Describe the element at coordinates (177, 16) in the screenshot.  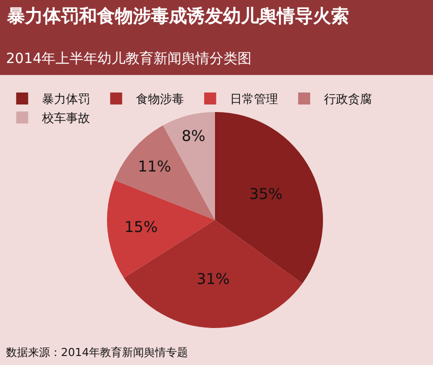
I see `chart-title: 暴力体罚和食物涉毒成诱发幼儿舆情导火索` at that location.